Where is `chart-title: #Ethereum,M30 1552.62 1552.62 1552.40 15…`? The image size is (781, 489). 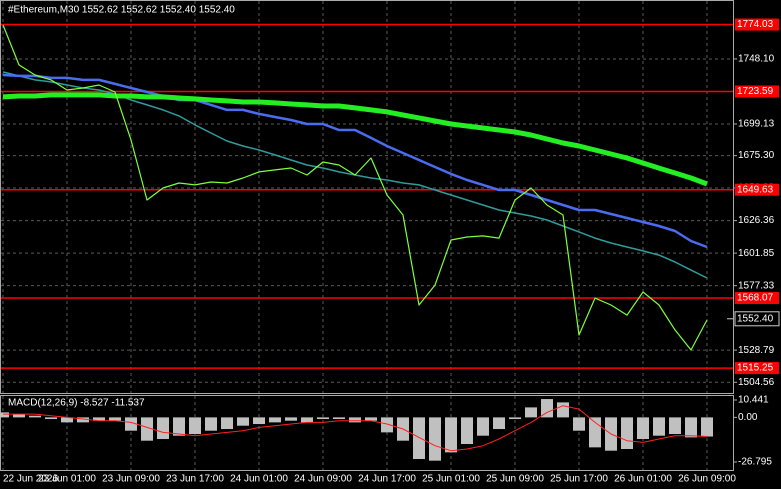 chart-title: #Ethereum,M30 1552.62 1552.62 1552.40 15… is located at coordinates (121, 10).